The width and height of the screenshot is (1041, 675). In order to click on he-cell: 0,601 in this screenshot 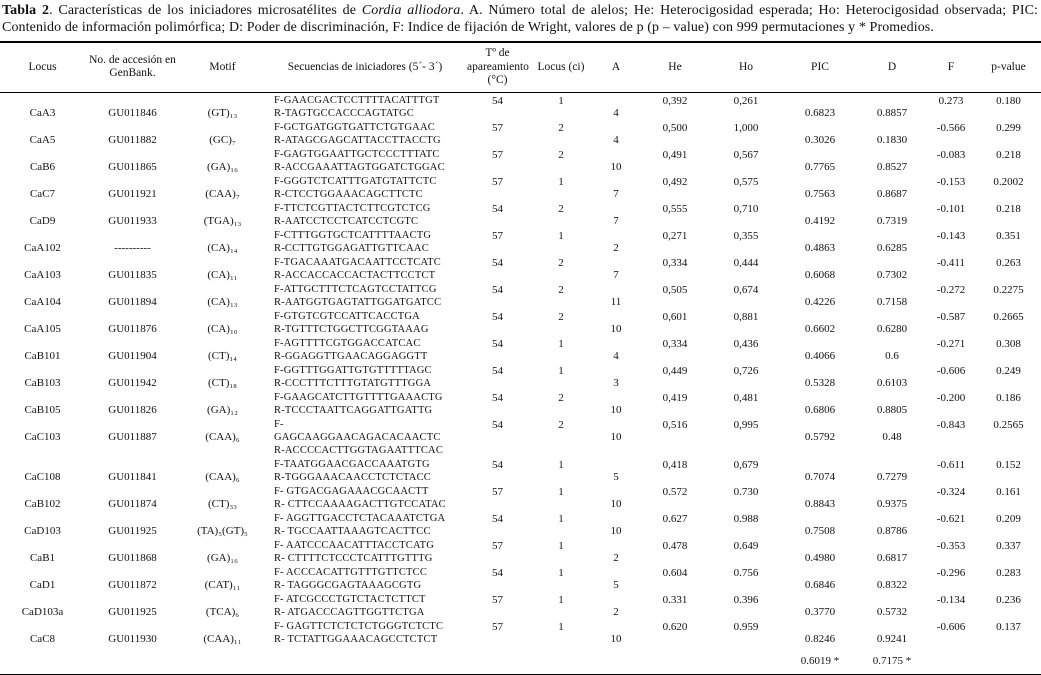, I will do `click(675, 316)`.